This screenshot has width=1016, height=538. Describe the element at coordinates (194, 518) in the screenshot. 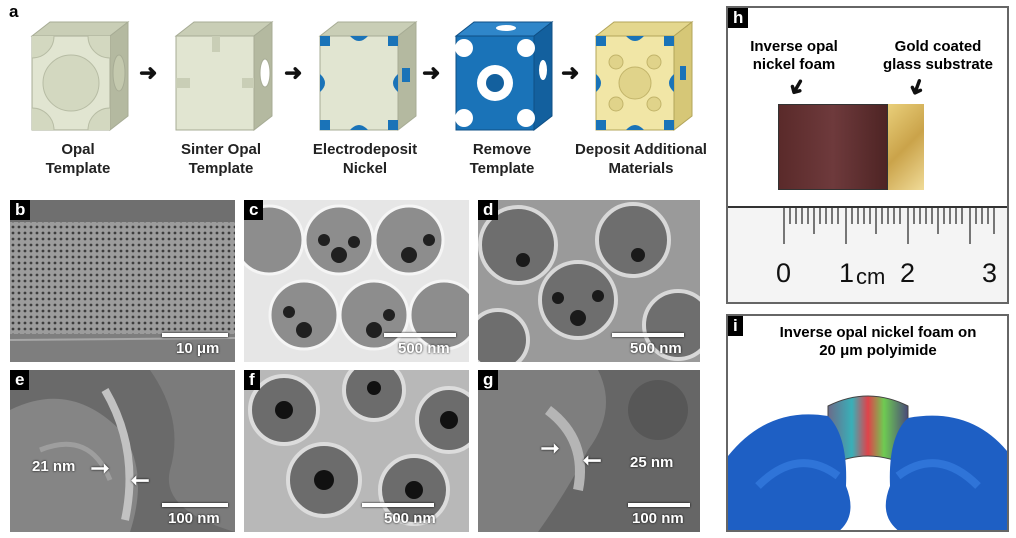

I see `scale-label-e: 100 nm` at that location.